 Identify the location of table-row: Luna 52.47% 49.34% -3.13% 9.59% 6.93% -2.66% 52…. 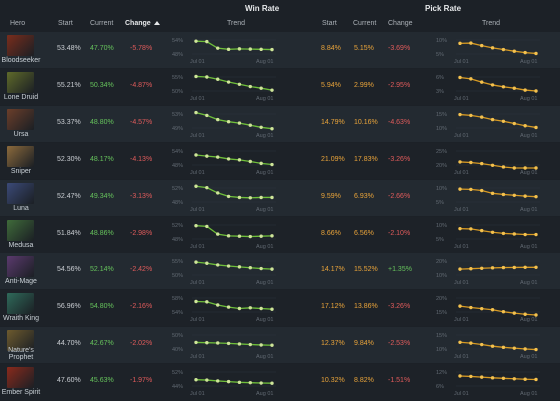
(280, 197).